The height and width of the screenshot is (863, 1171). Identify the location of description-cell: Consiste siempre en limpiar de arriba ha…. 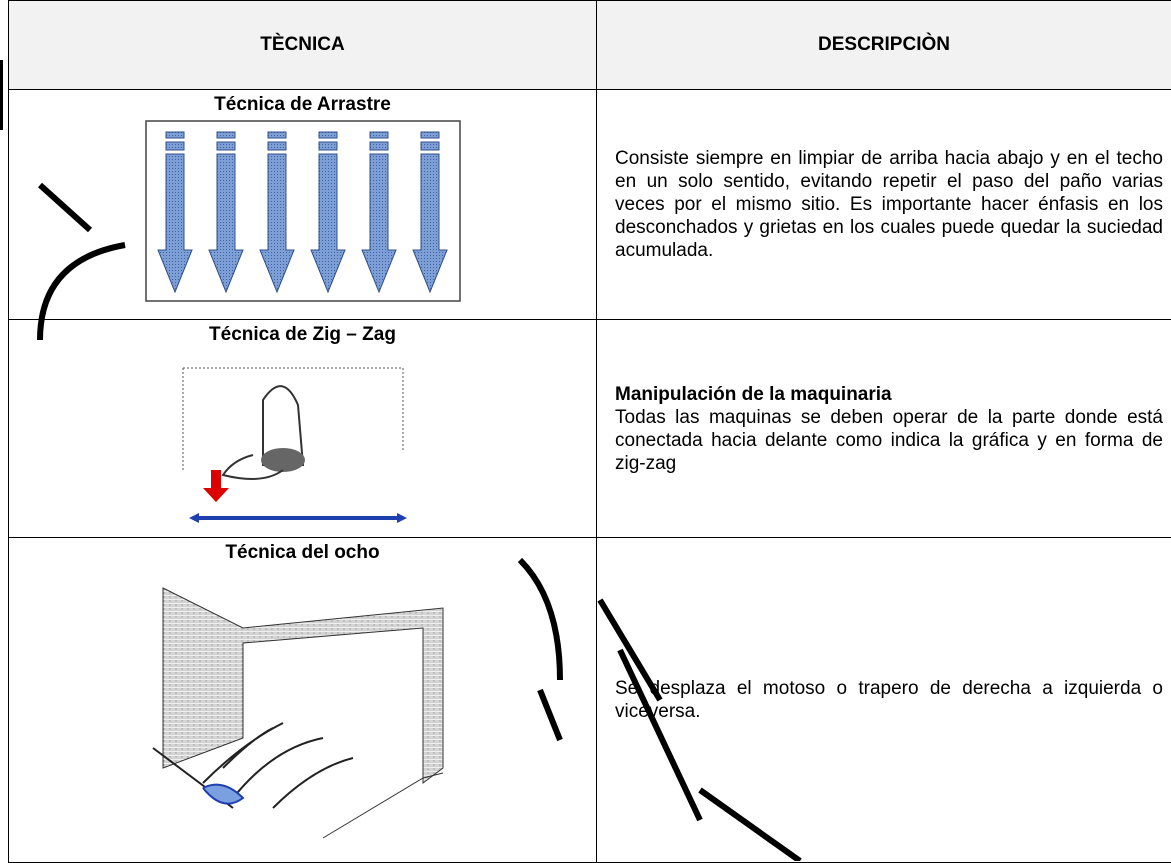
(884, 205).